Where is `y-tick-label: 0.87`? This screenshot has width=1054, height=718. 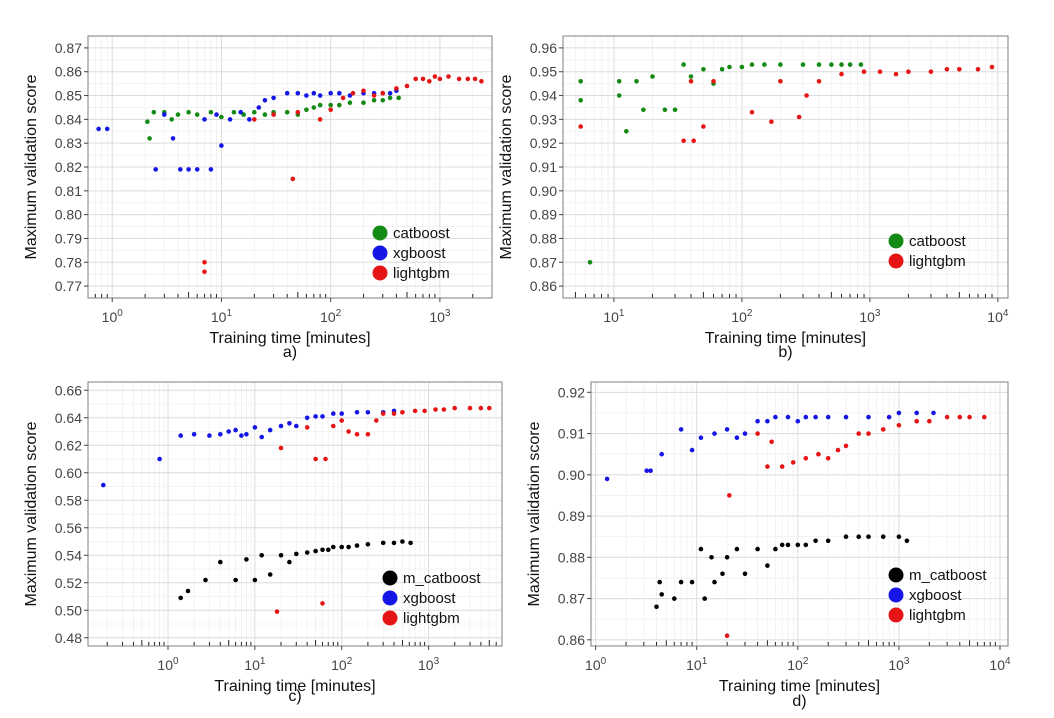 y-tick-label: 0.87 is located at coordinates (543, 262).